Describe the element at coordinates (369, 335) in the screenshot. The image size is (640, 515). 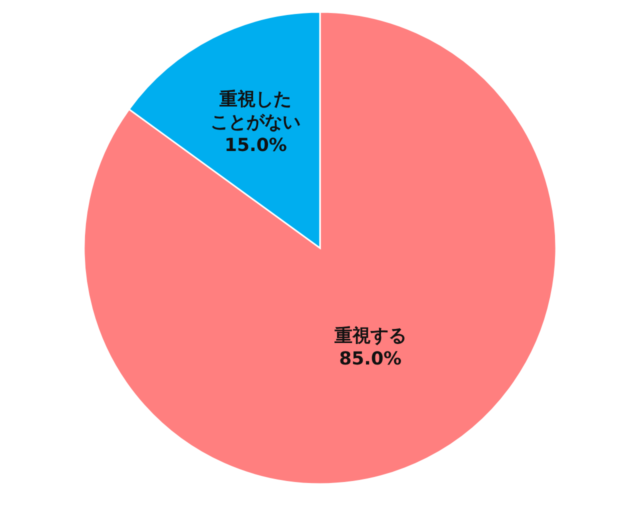
I see `slice-label: 重視する` at that location.